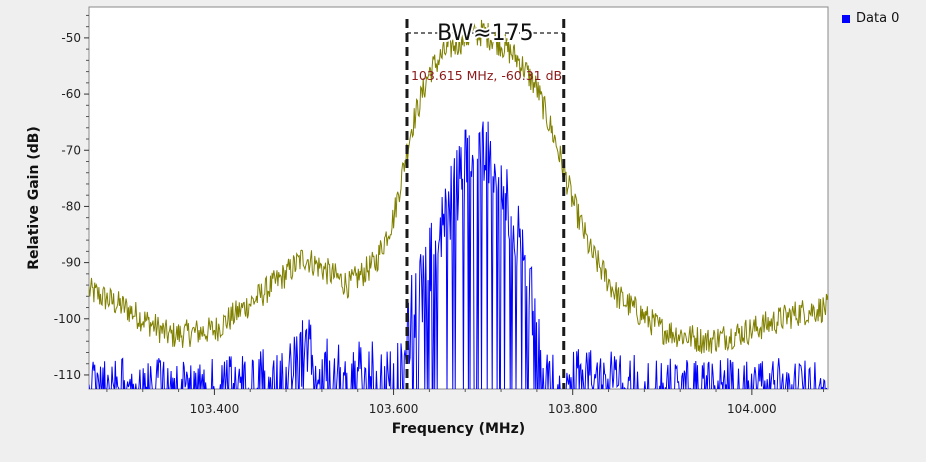 This screenshot has width=926, height=462. Describe the element at coordinates (67, 375) in the screenshot. I see `y-tick-label: -110` at that location.